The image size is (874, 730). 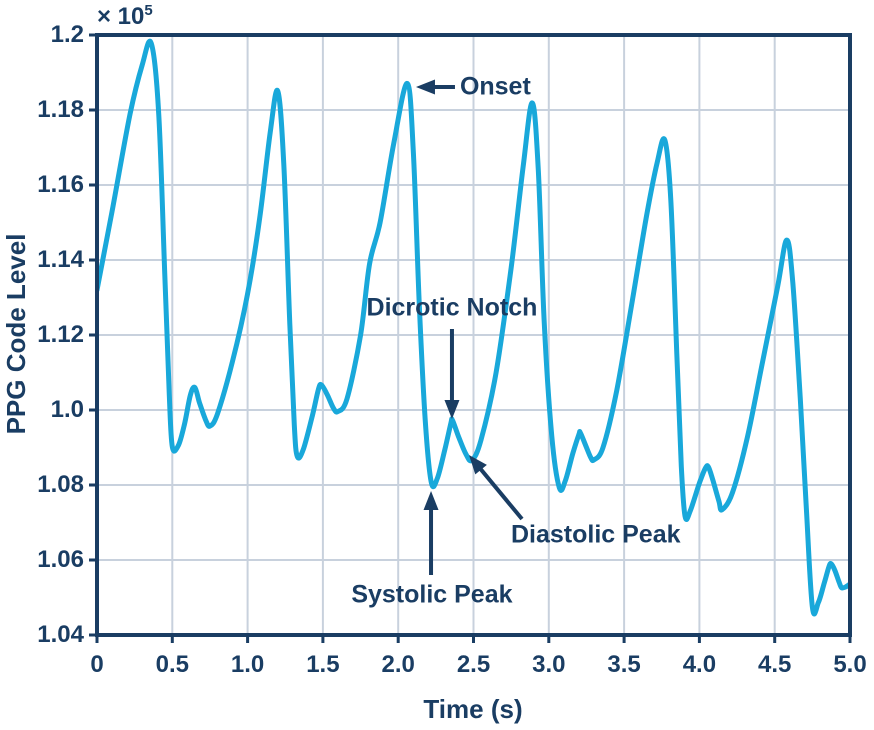 I want to click on x-tick-label: 4.0, so click(x=699, y=664).